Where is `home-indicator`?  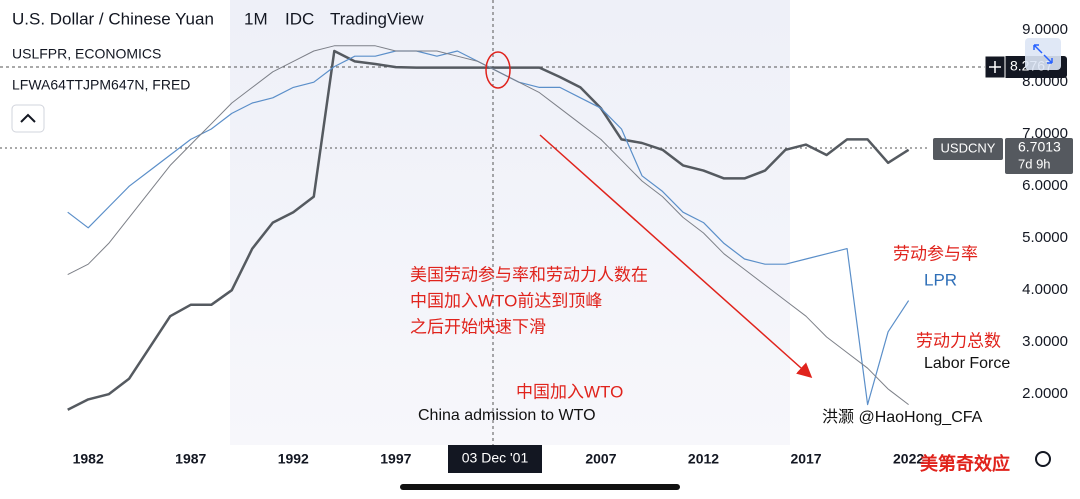 home-indicator is located at coordinates (540, 487).